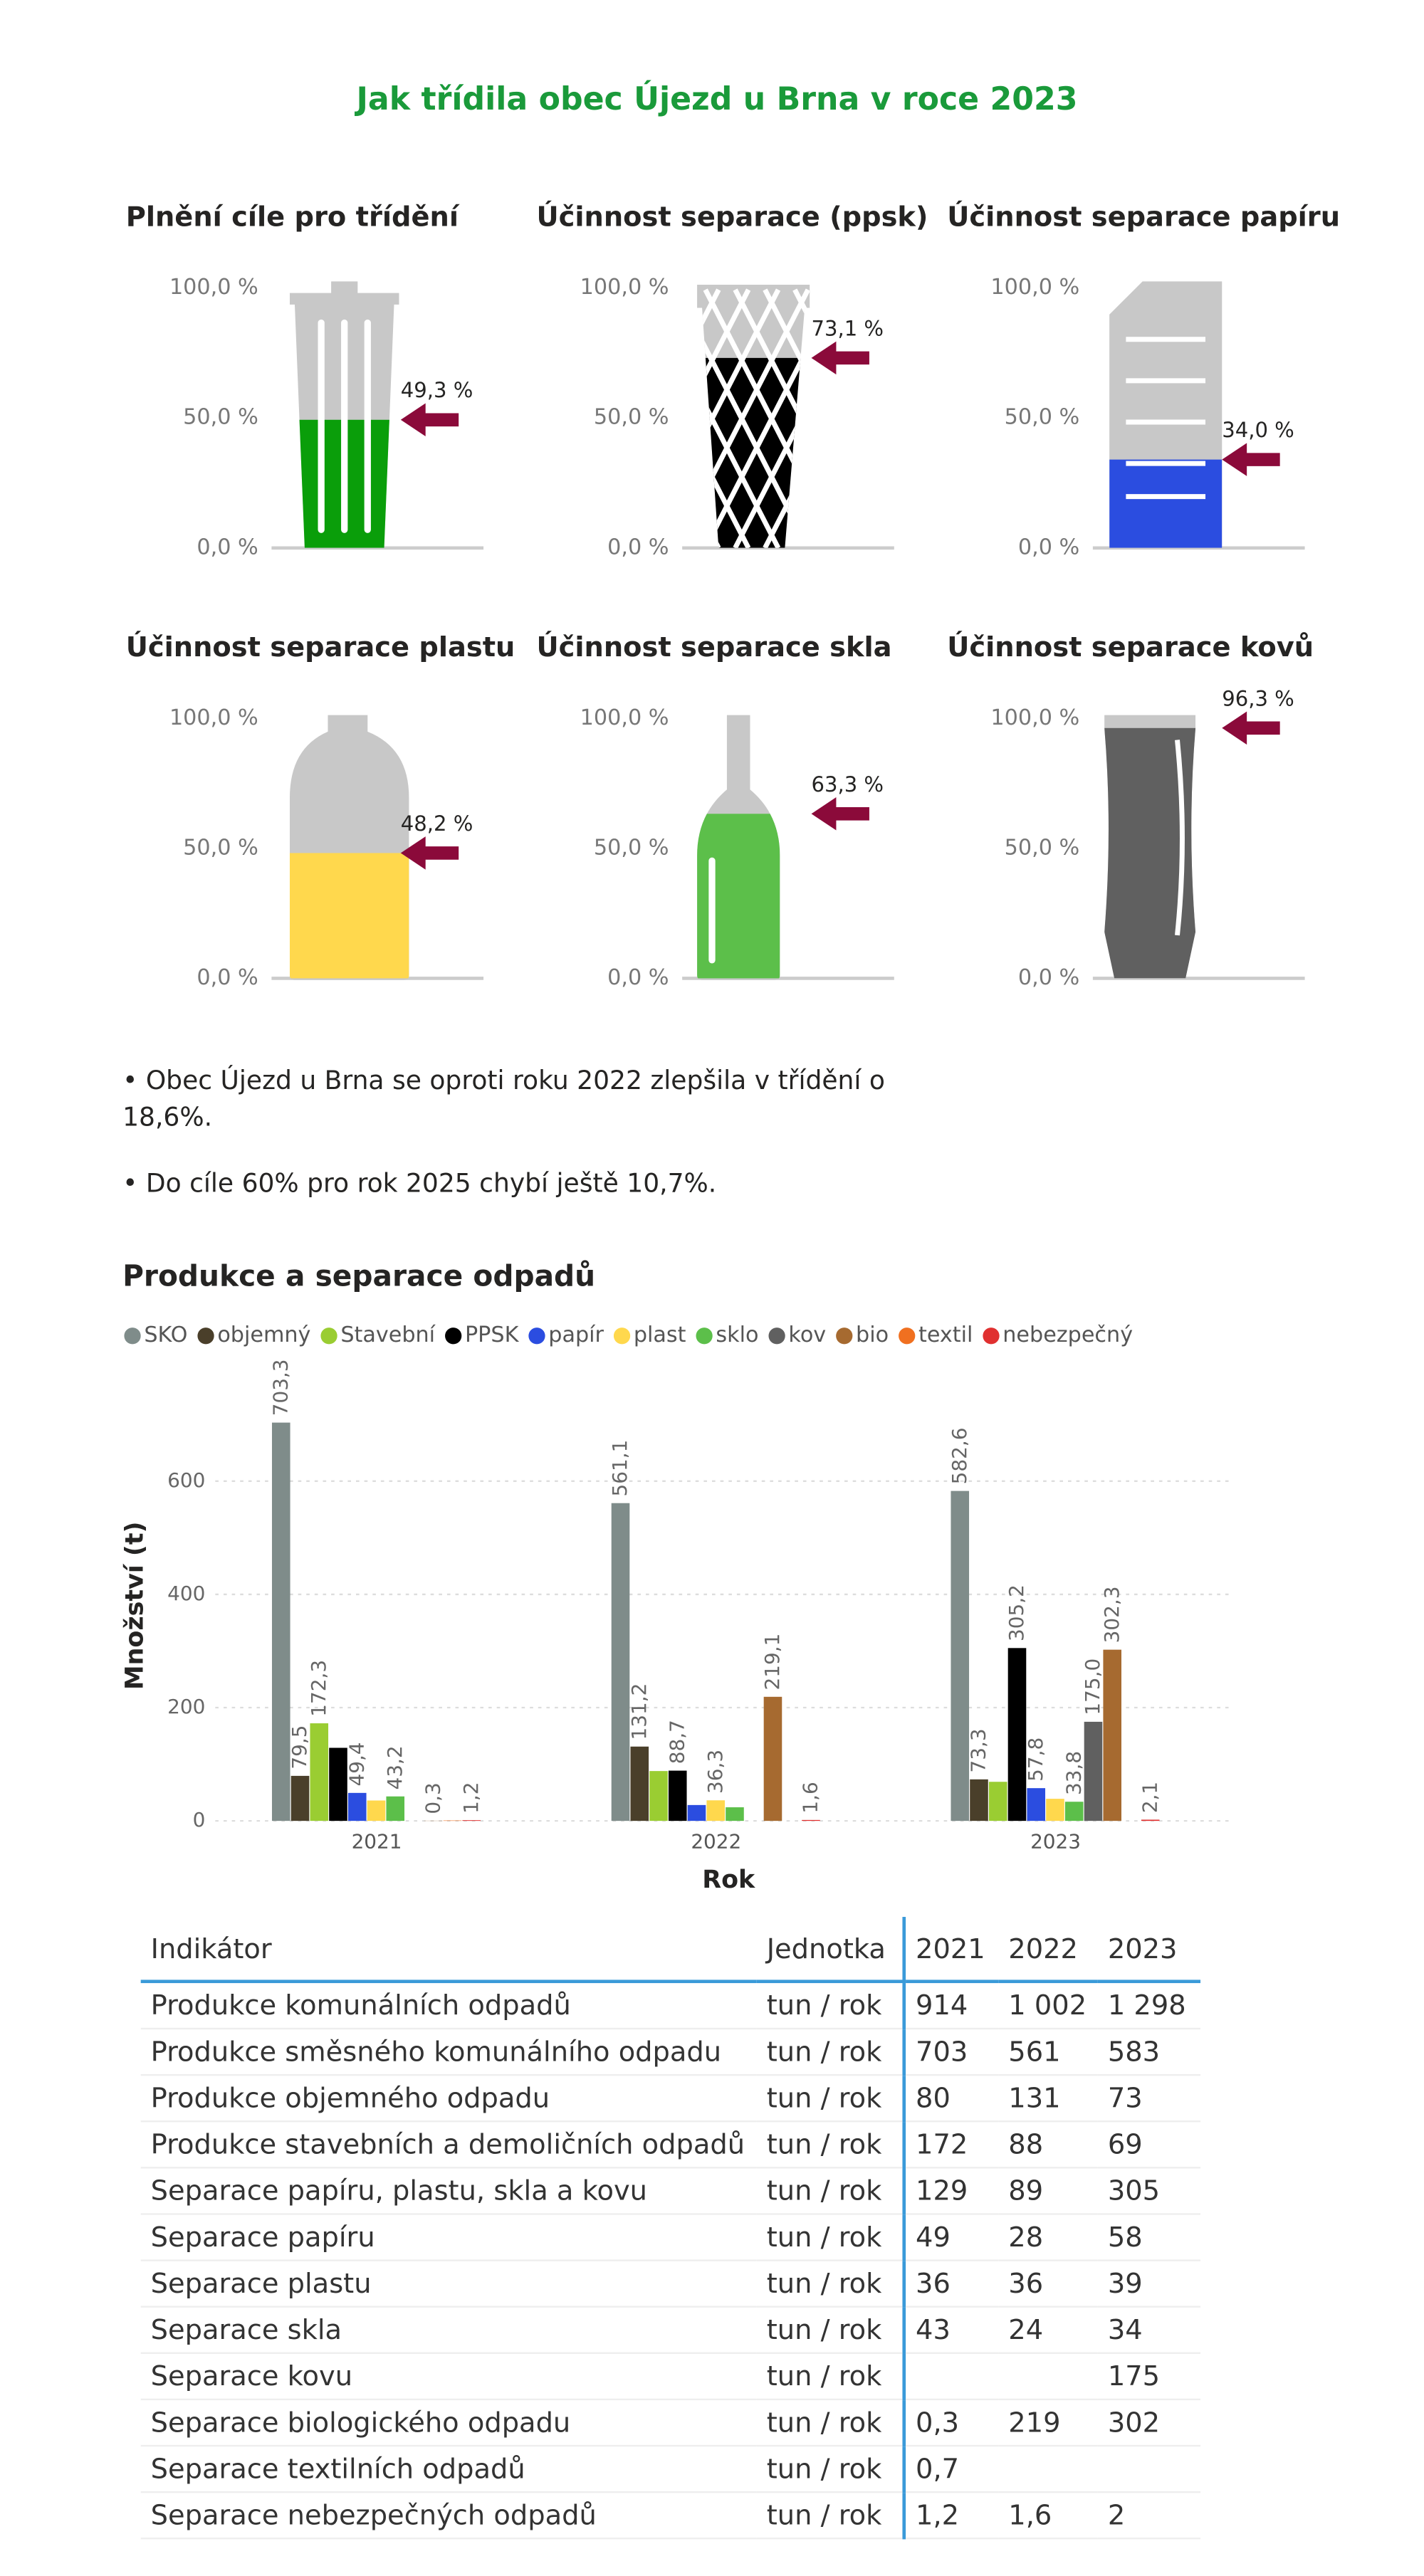 The image size is (1424, 2576). Describe the element at coordinates (186, 1593) in the screenshot. I see `y-tick-label: 400` at that location.